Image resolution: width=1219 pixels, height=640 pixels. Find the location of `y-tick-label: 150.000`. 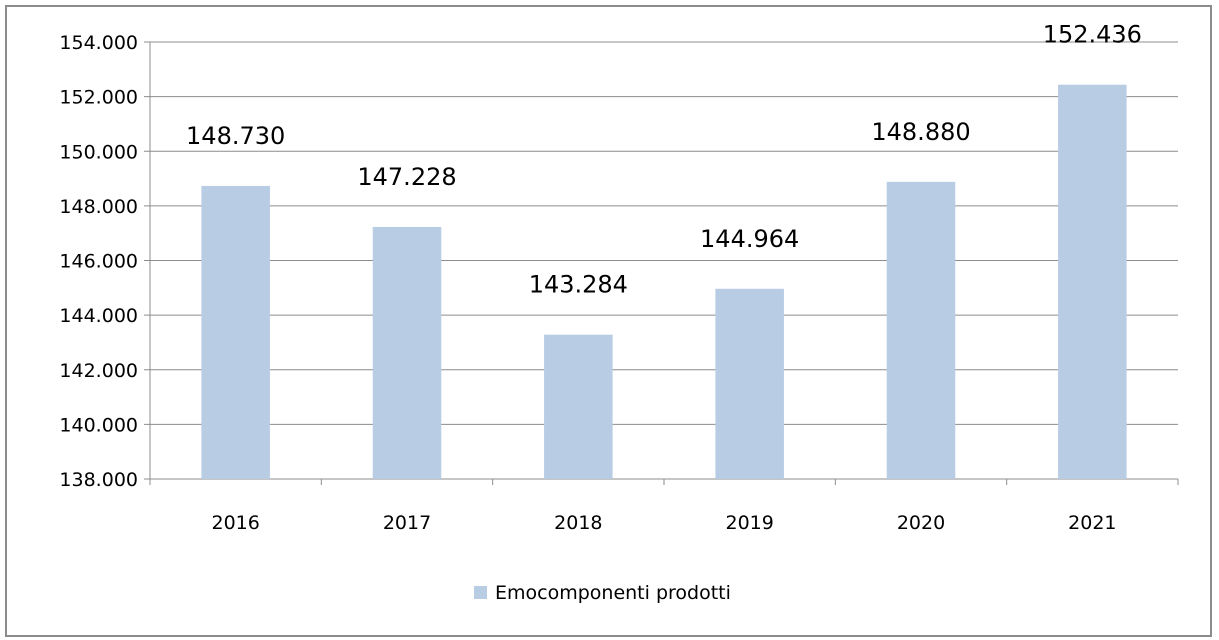

y-tick-label: 150.000 is located at coordinates (98, 152).